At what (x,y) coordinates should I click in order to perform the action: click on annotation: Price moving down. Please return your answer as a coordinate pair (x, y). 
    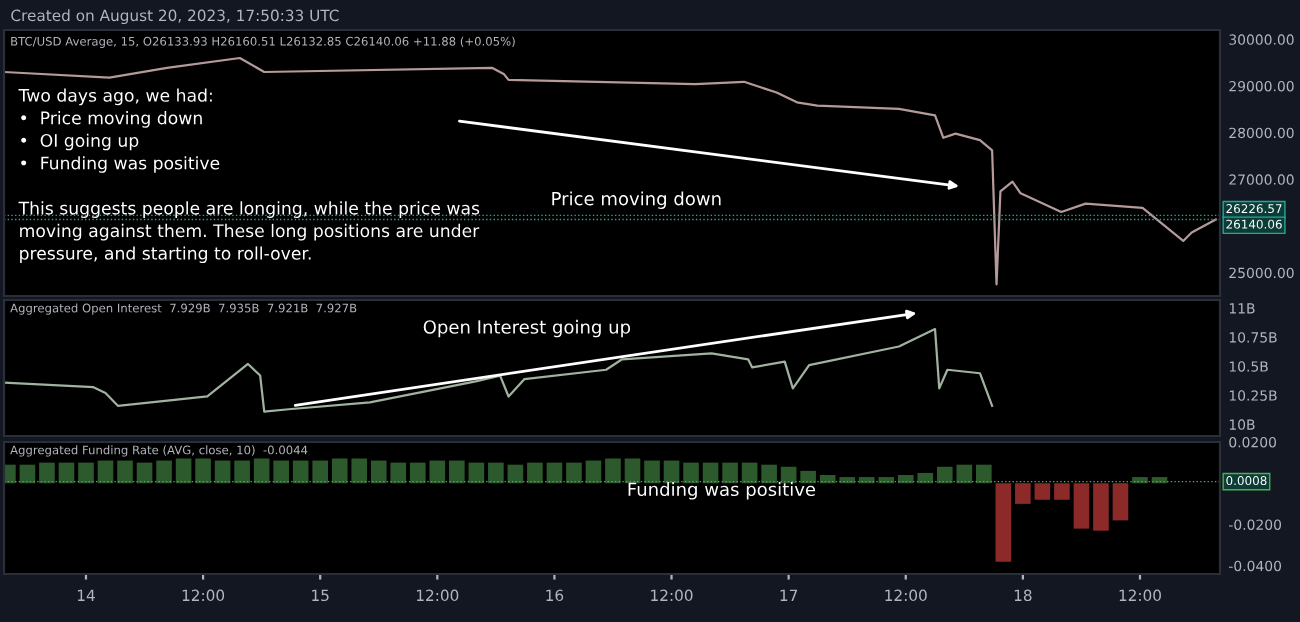
    Looking at the image, I should click on (636, 200).